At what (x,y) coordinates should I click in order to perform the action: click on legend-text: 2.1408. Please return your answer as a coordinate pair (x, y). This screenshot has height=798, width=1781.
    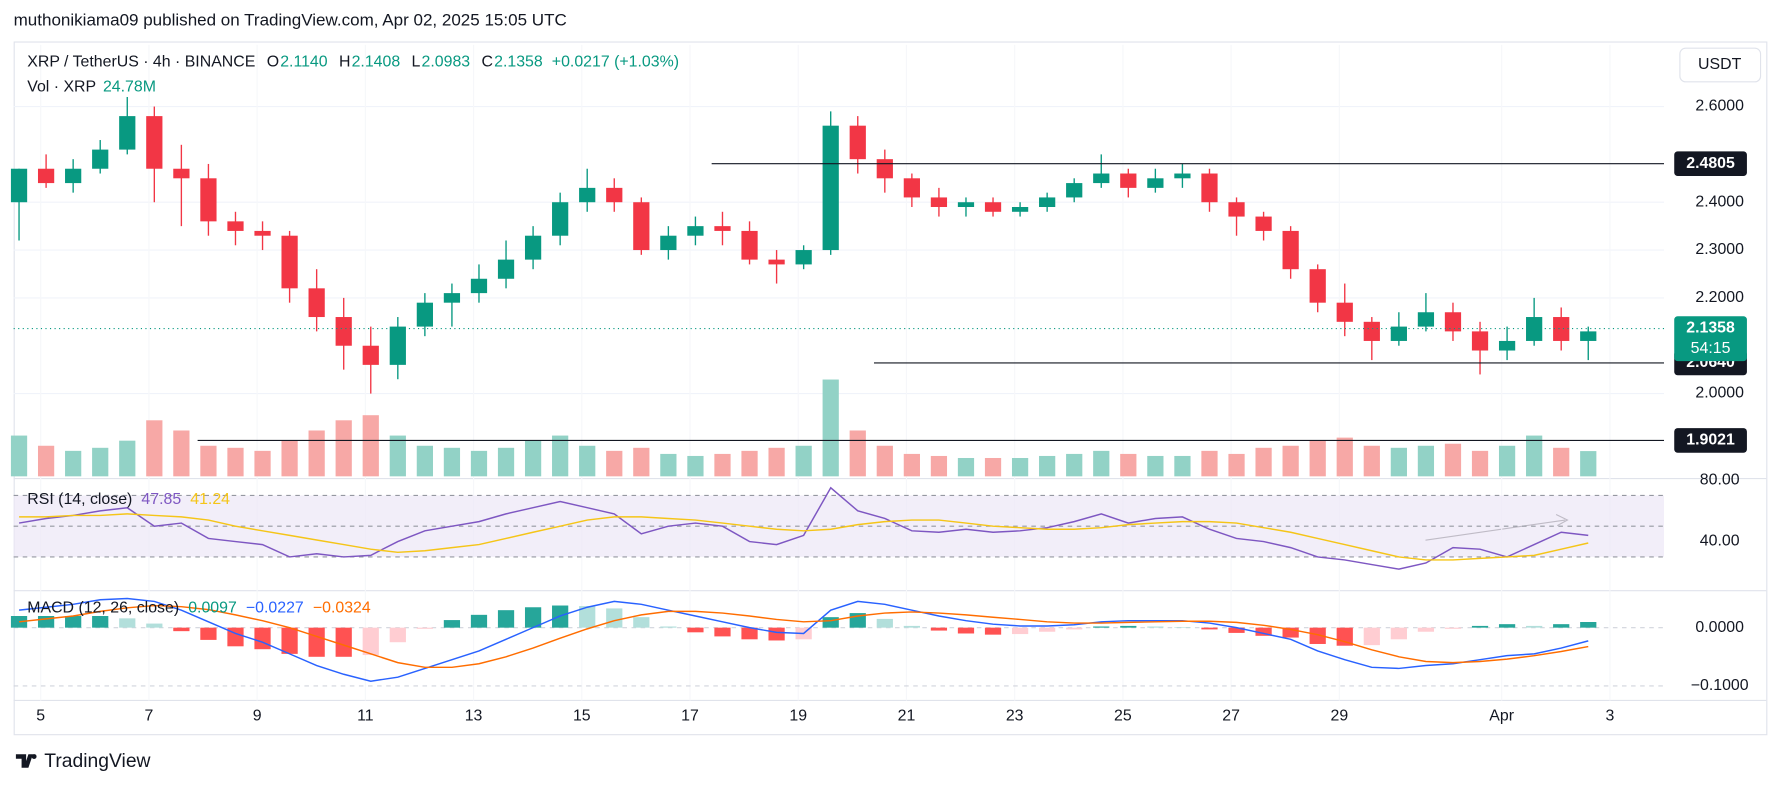
    Looking at the image, I should click on (376, 62).